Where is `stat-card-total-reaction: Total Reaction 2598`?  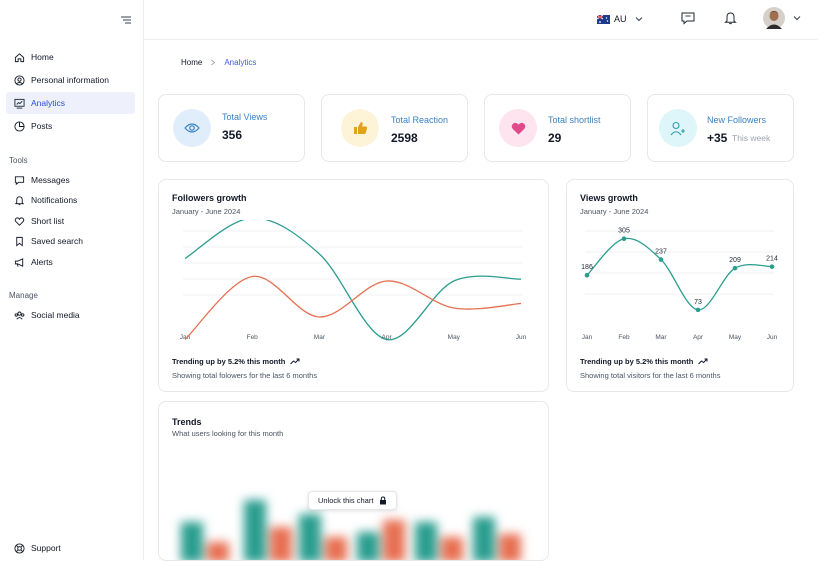
stat-card-total-reaction: Total Reaction 2598 is located at coordinates (394, 128).